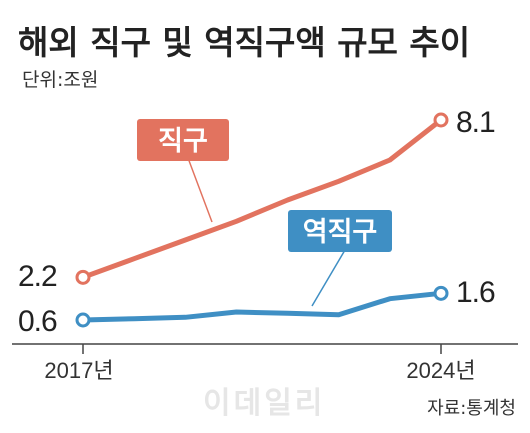 The width and height of the screenshot is (530, 433). Describe the element at coordinates (262, 306) in the screenshot. I see `series-line-yeokjikgu` at that location.